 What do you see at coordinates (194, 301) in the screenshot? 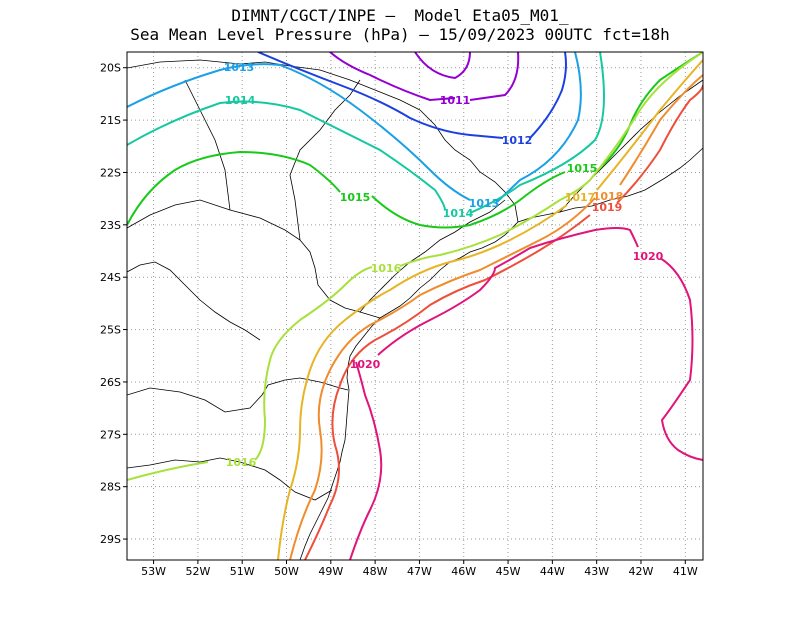
I see `argentina-paraguay-border` at bounding box center [194, 301].